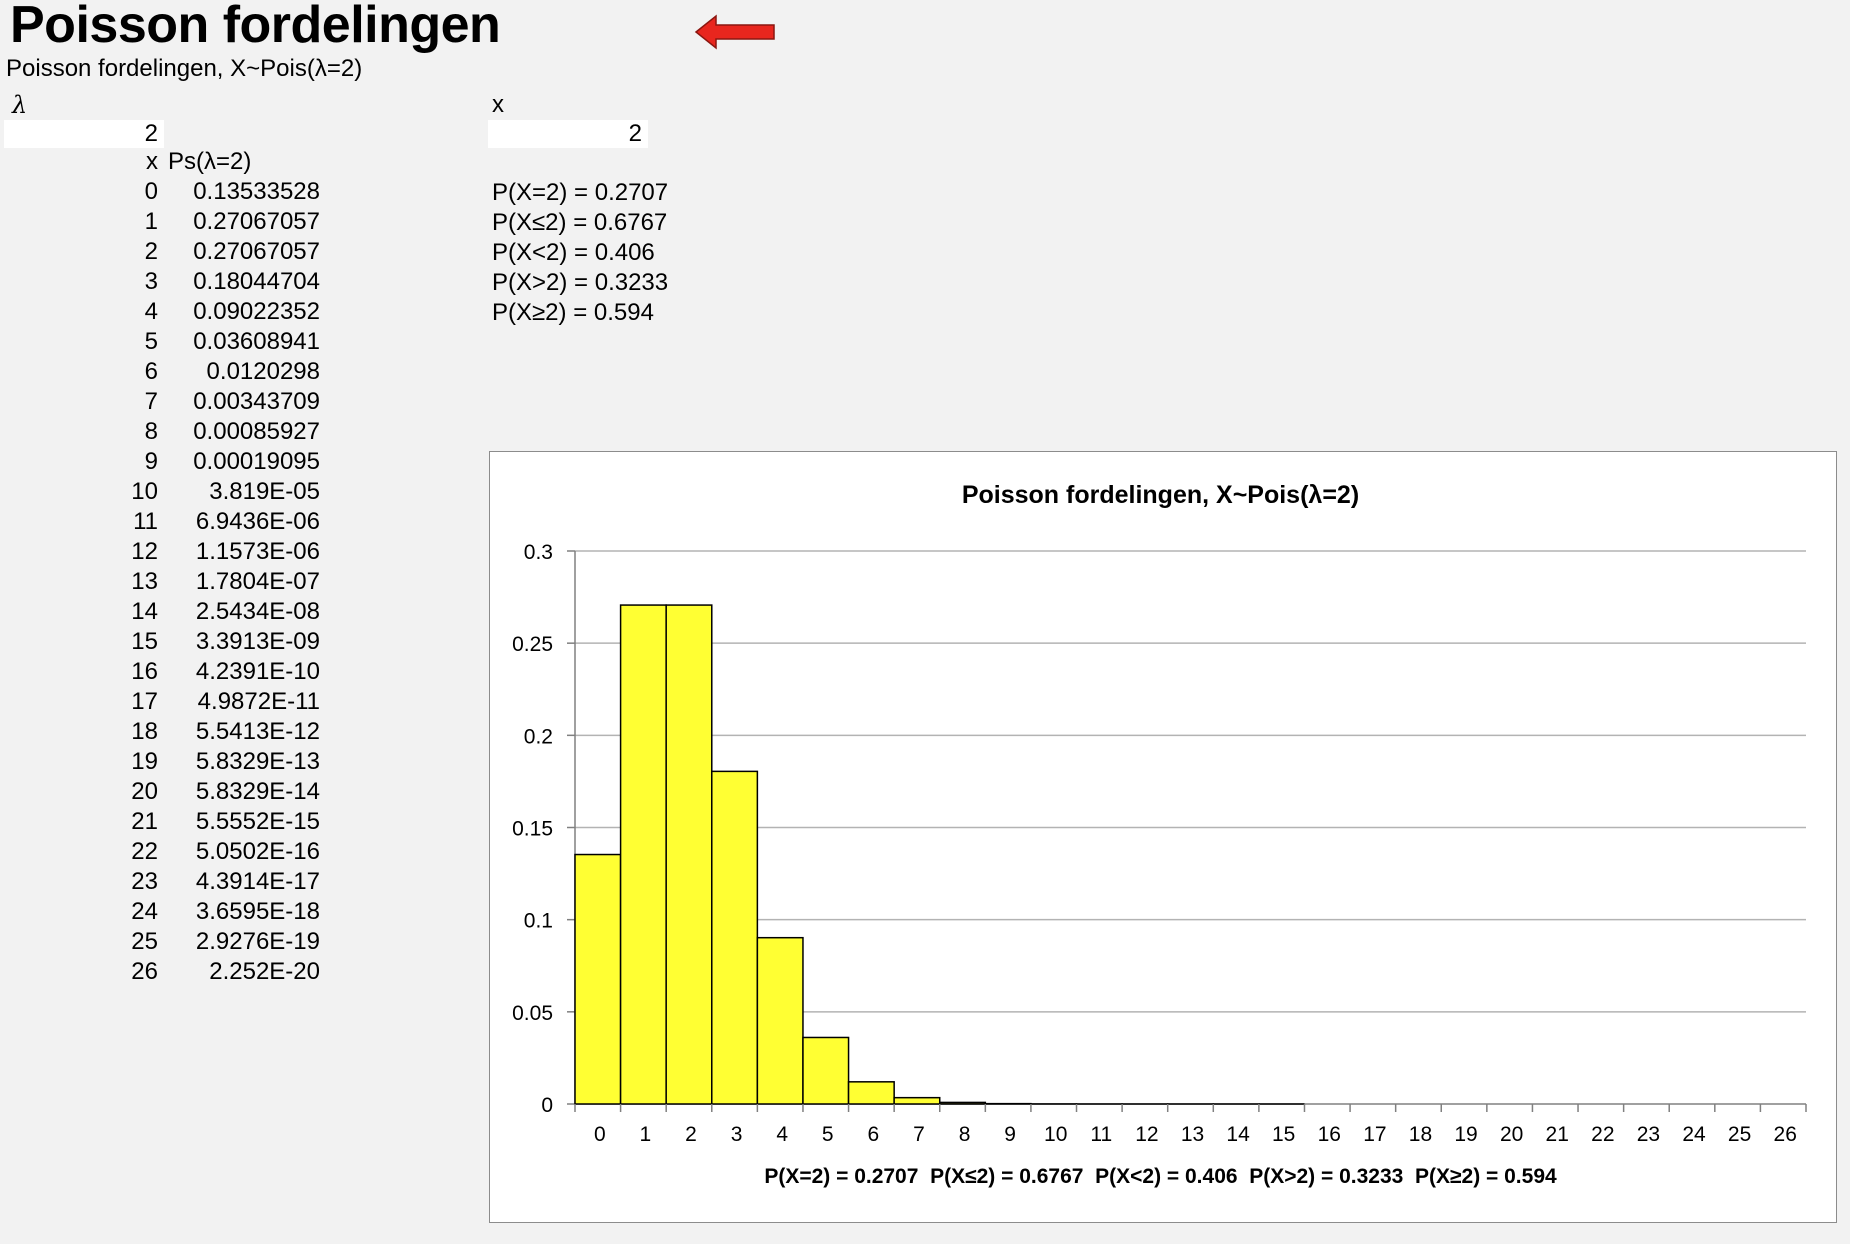  I want to click on y-tick-label: 0.3, so click(538, 552).